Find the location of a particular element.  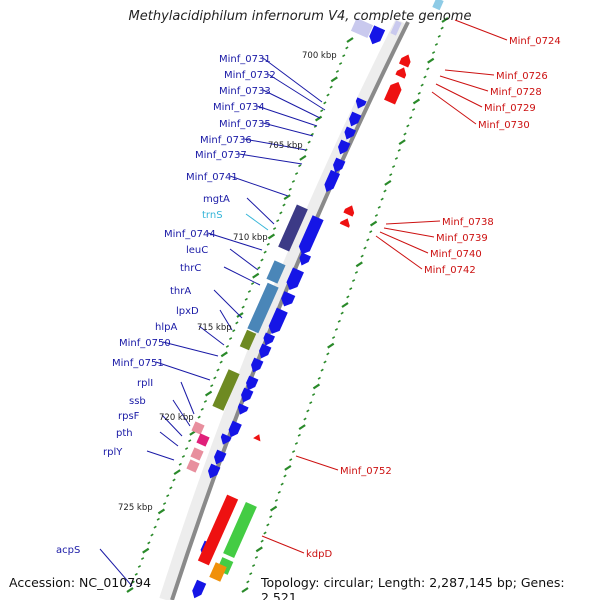

gene-label: Minf_0742 is located at coordinates (450, 270).